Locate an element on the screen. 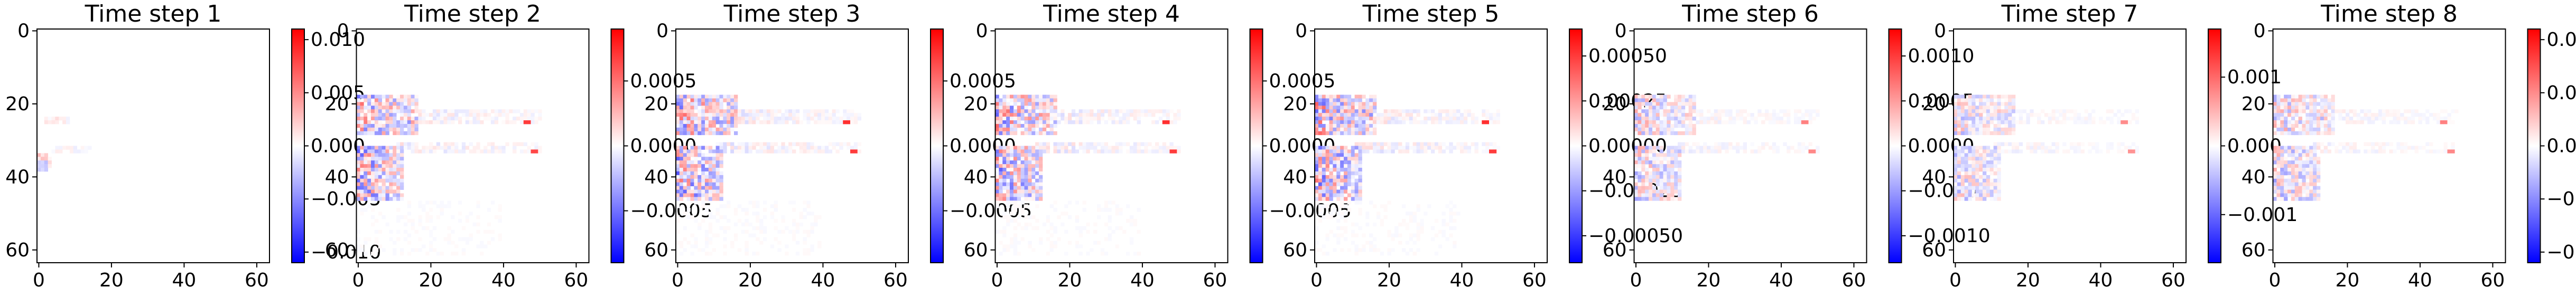 The image size is (2576, 297). colorbar-tick-label: −0.010 is located at coordinates (346, 252).